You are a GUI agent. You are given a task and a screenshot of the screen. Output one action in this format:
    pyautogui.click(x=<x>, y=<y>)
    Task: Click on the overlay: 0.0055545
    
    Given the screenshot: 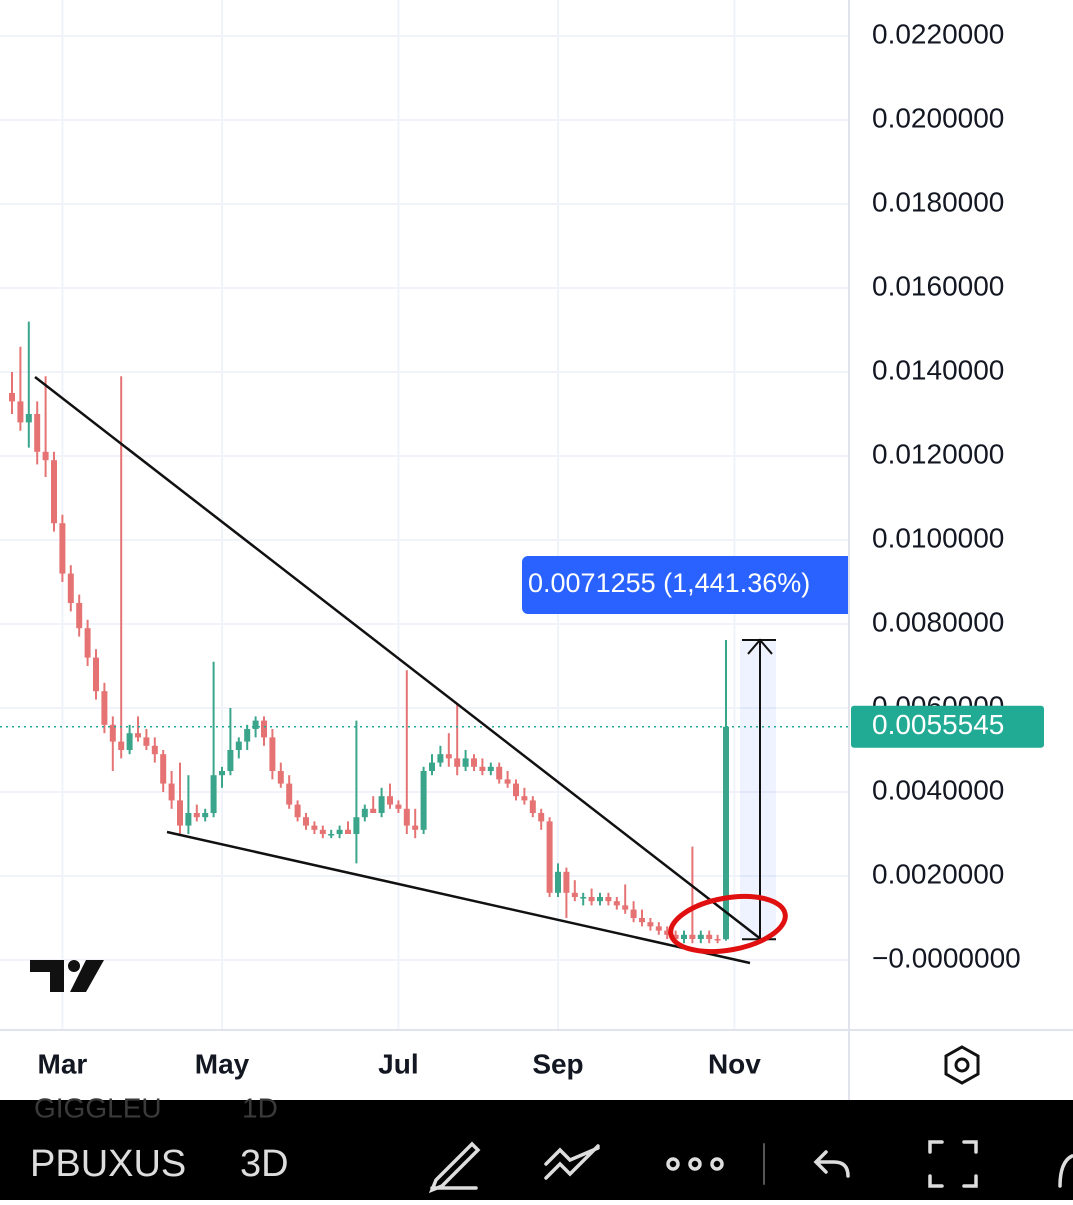 What is the action you would take?
    pyautogui.click(x=947, y=726)
    